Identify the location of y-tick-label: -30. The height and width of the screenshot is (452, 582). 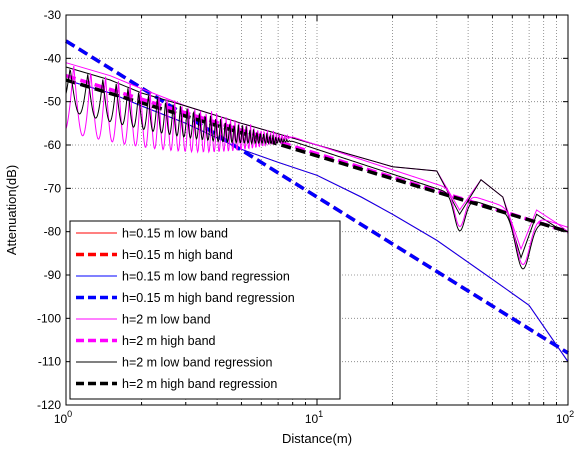
(53, 15).